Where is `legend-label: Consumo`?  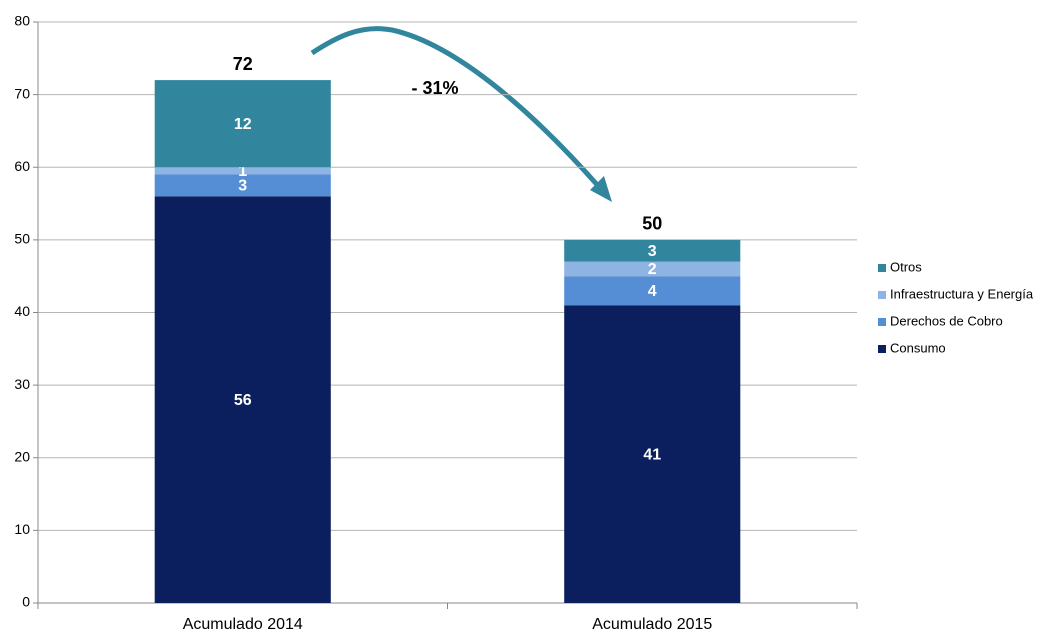 legend-label: Consumo is located at coordinates (918, 347).